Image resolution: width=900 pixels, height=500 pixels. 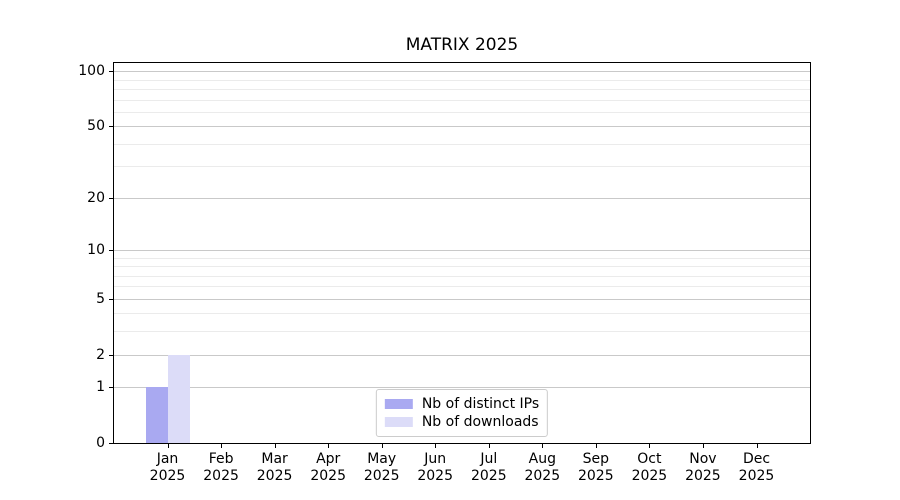 I want to click on x-tick-month: Dec, so click(x=756, y=459).